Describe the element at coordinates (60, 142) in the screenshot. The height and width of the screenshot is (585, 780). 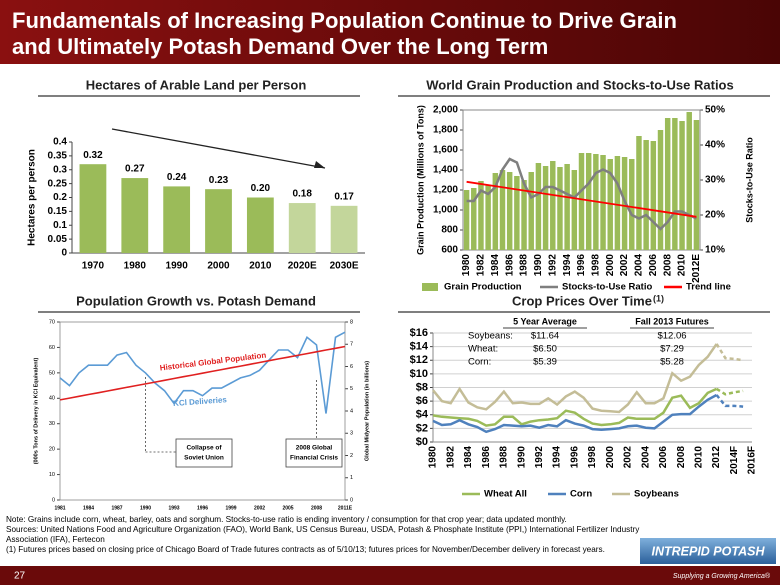
I see `y-tick-label: 0.4` at that location.